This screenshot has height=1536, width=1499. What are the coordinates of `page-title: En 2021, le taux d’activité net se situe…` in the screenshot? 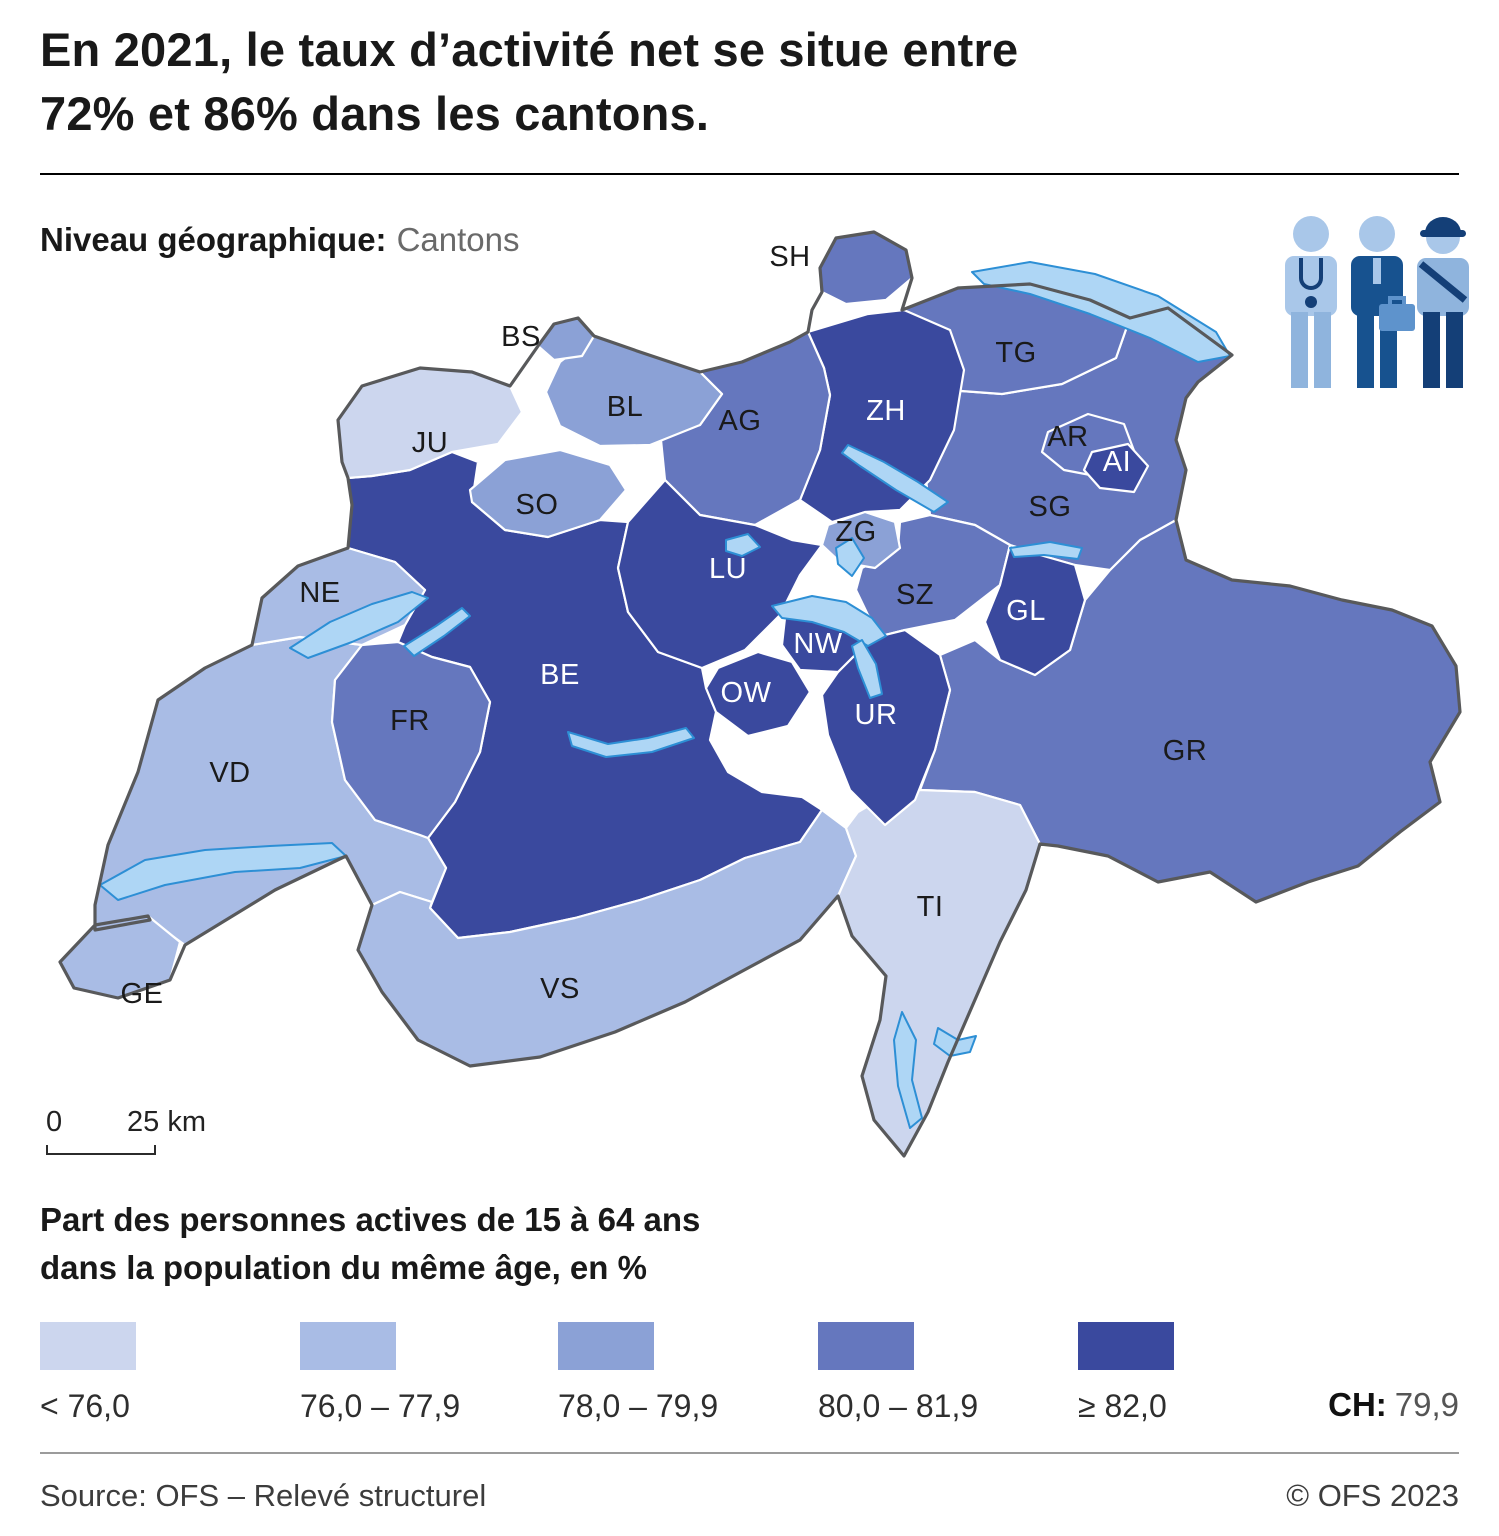 It's located at (740, 82).